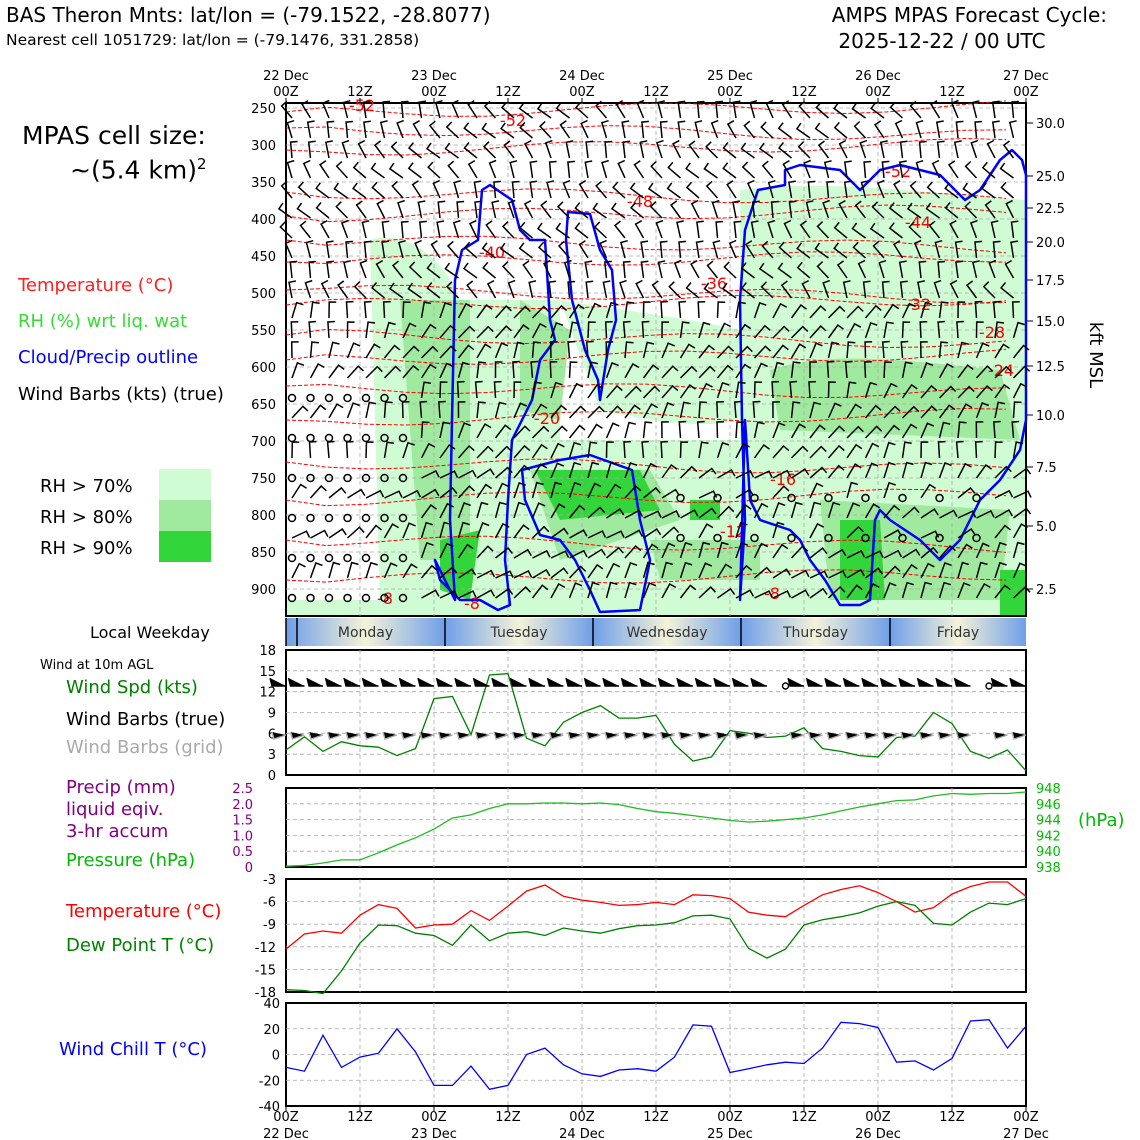  What do you see at coordinates (1048, 852) in the screenshot?
I see `pressure-tick-label: 940` at bounding box center [1048, 852].